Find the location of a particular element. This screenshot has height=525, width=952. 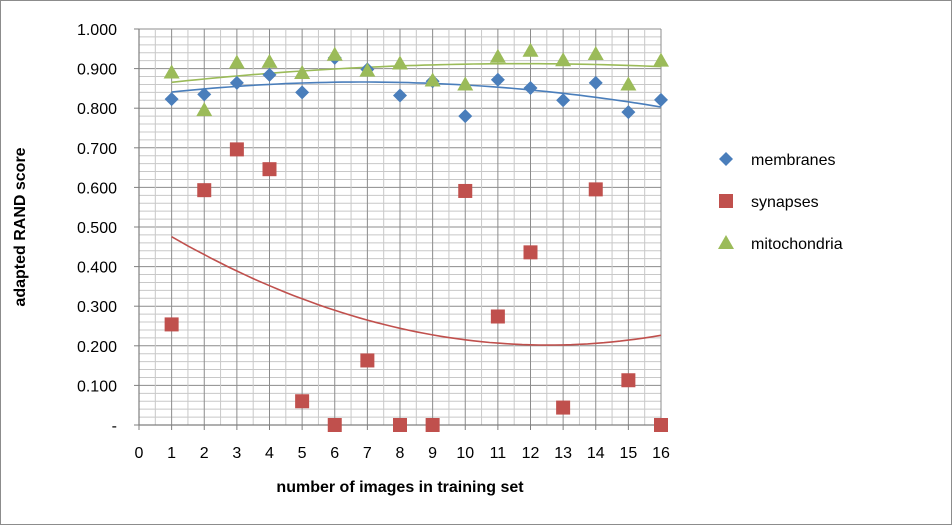

y-tick-label: 0.200 is located at coordinates (97, 347).